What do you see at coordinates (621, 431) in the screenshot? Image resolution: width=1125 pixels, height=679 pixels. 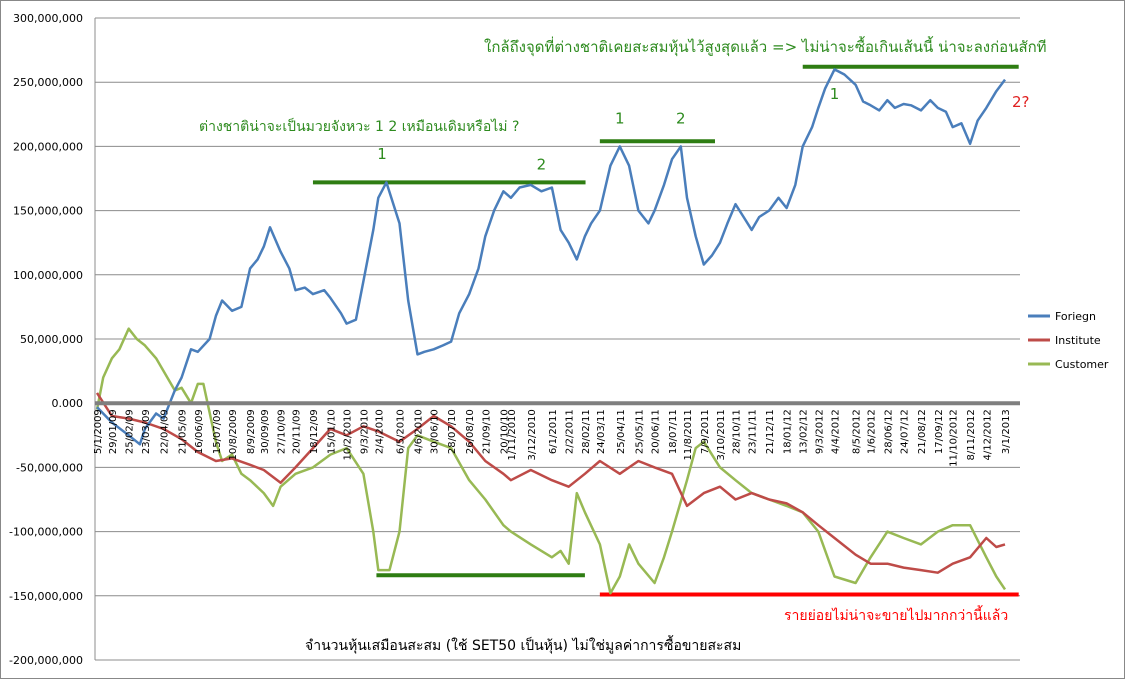 I see `x-tick-label: 25/04/11` at bounding box center [621, 431].